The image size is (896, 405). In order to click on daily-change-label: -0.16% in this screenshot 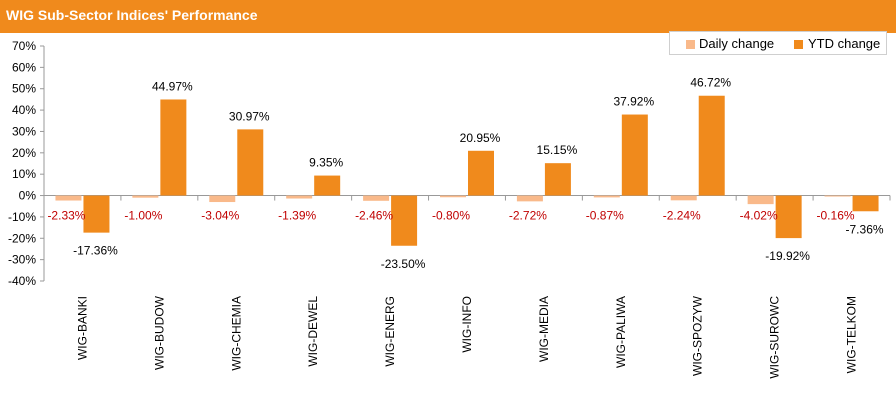, I will do `click(836, 216)`.